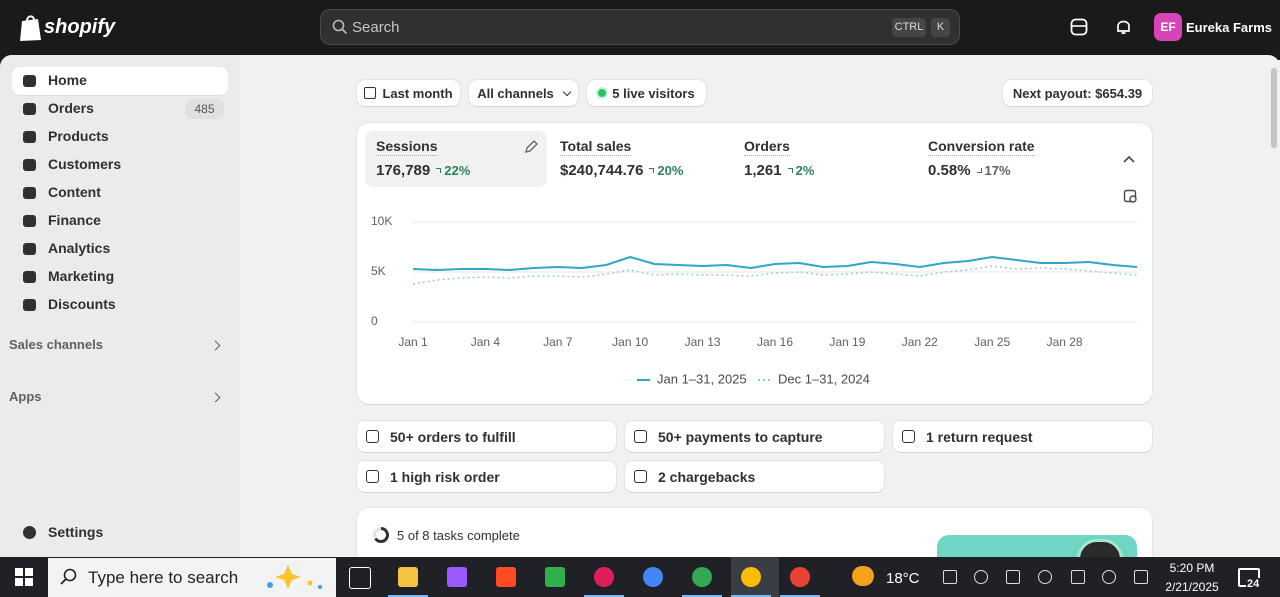 The image size is (1280, 597). Describe the element at coordinates (85, 164) in the screenshot. I see `nav-item: Customers` at that location.